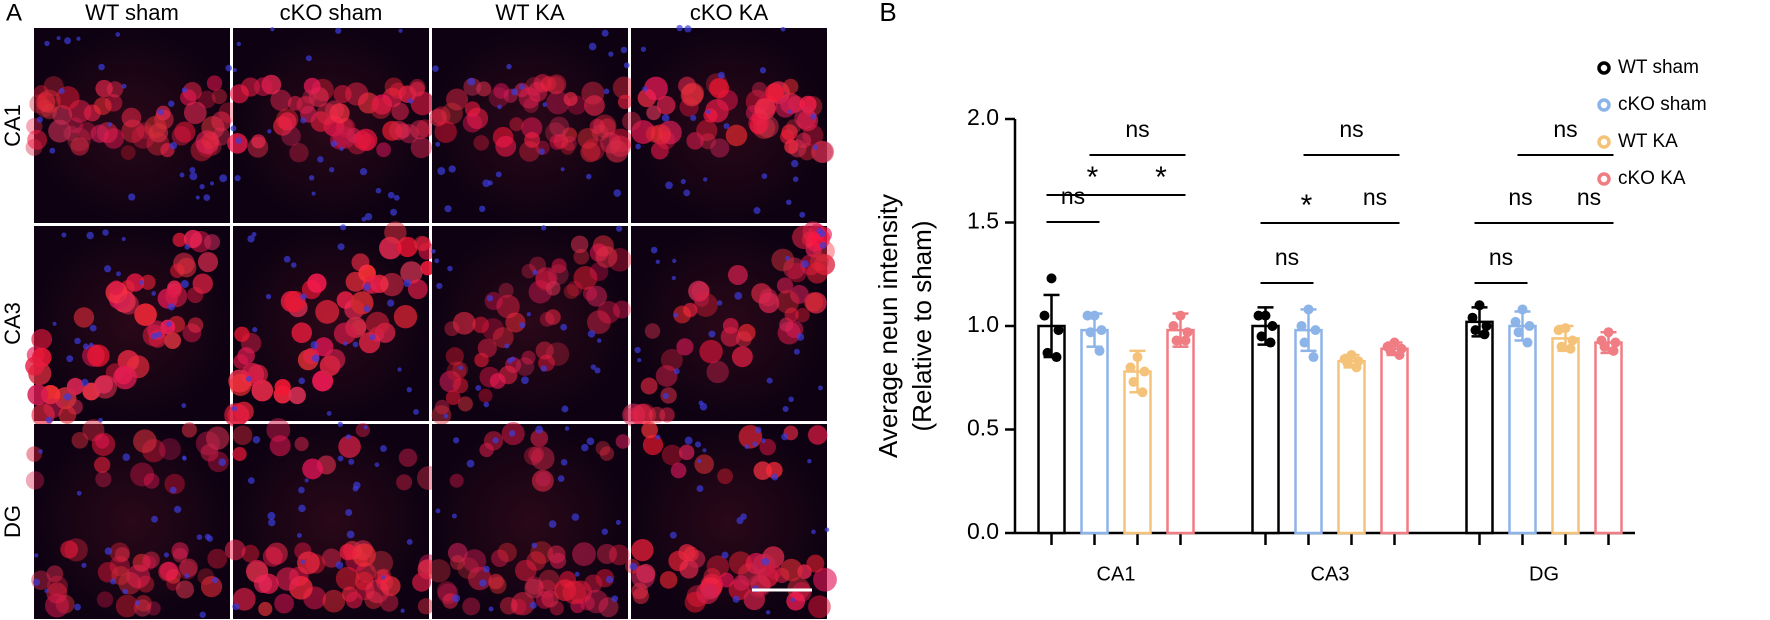  Describe the element at coordinates (1589, 197) in the screenshot. I see `significance-label: ns` at that location.